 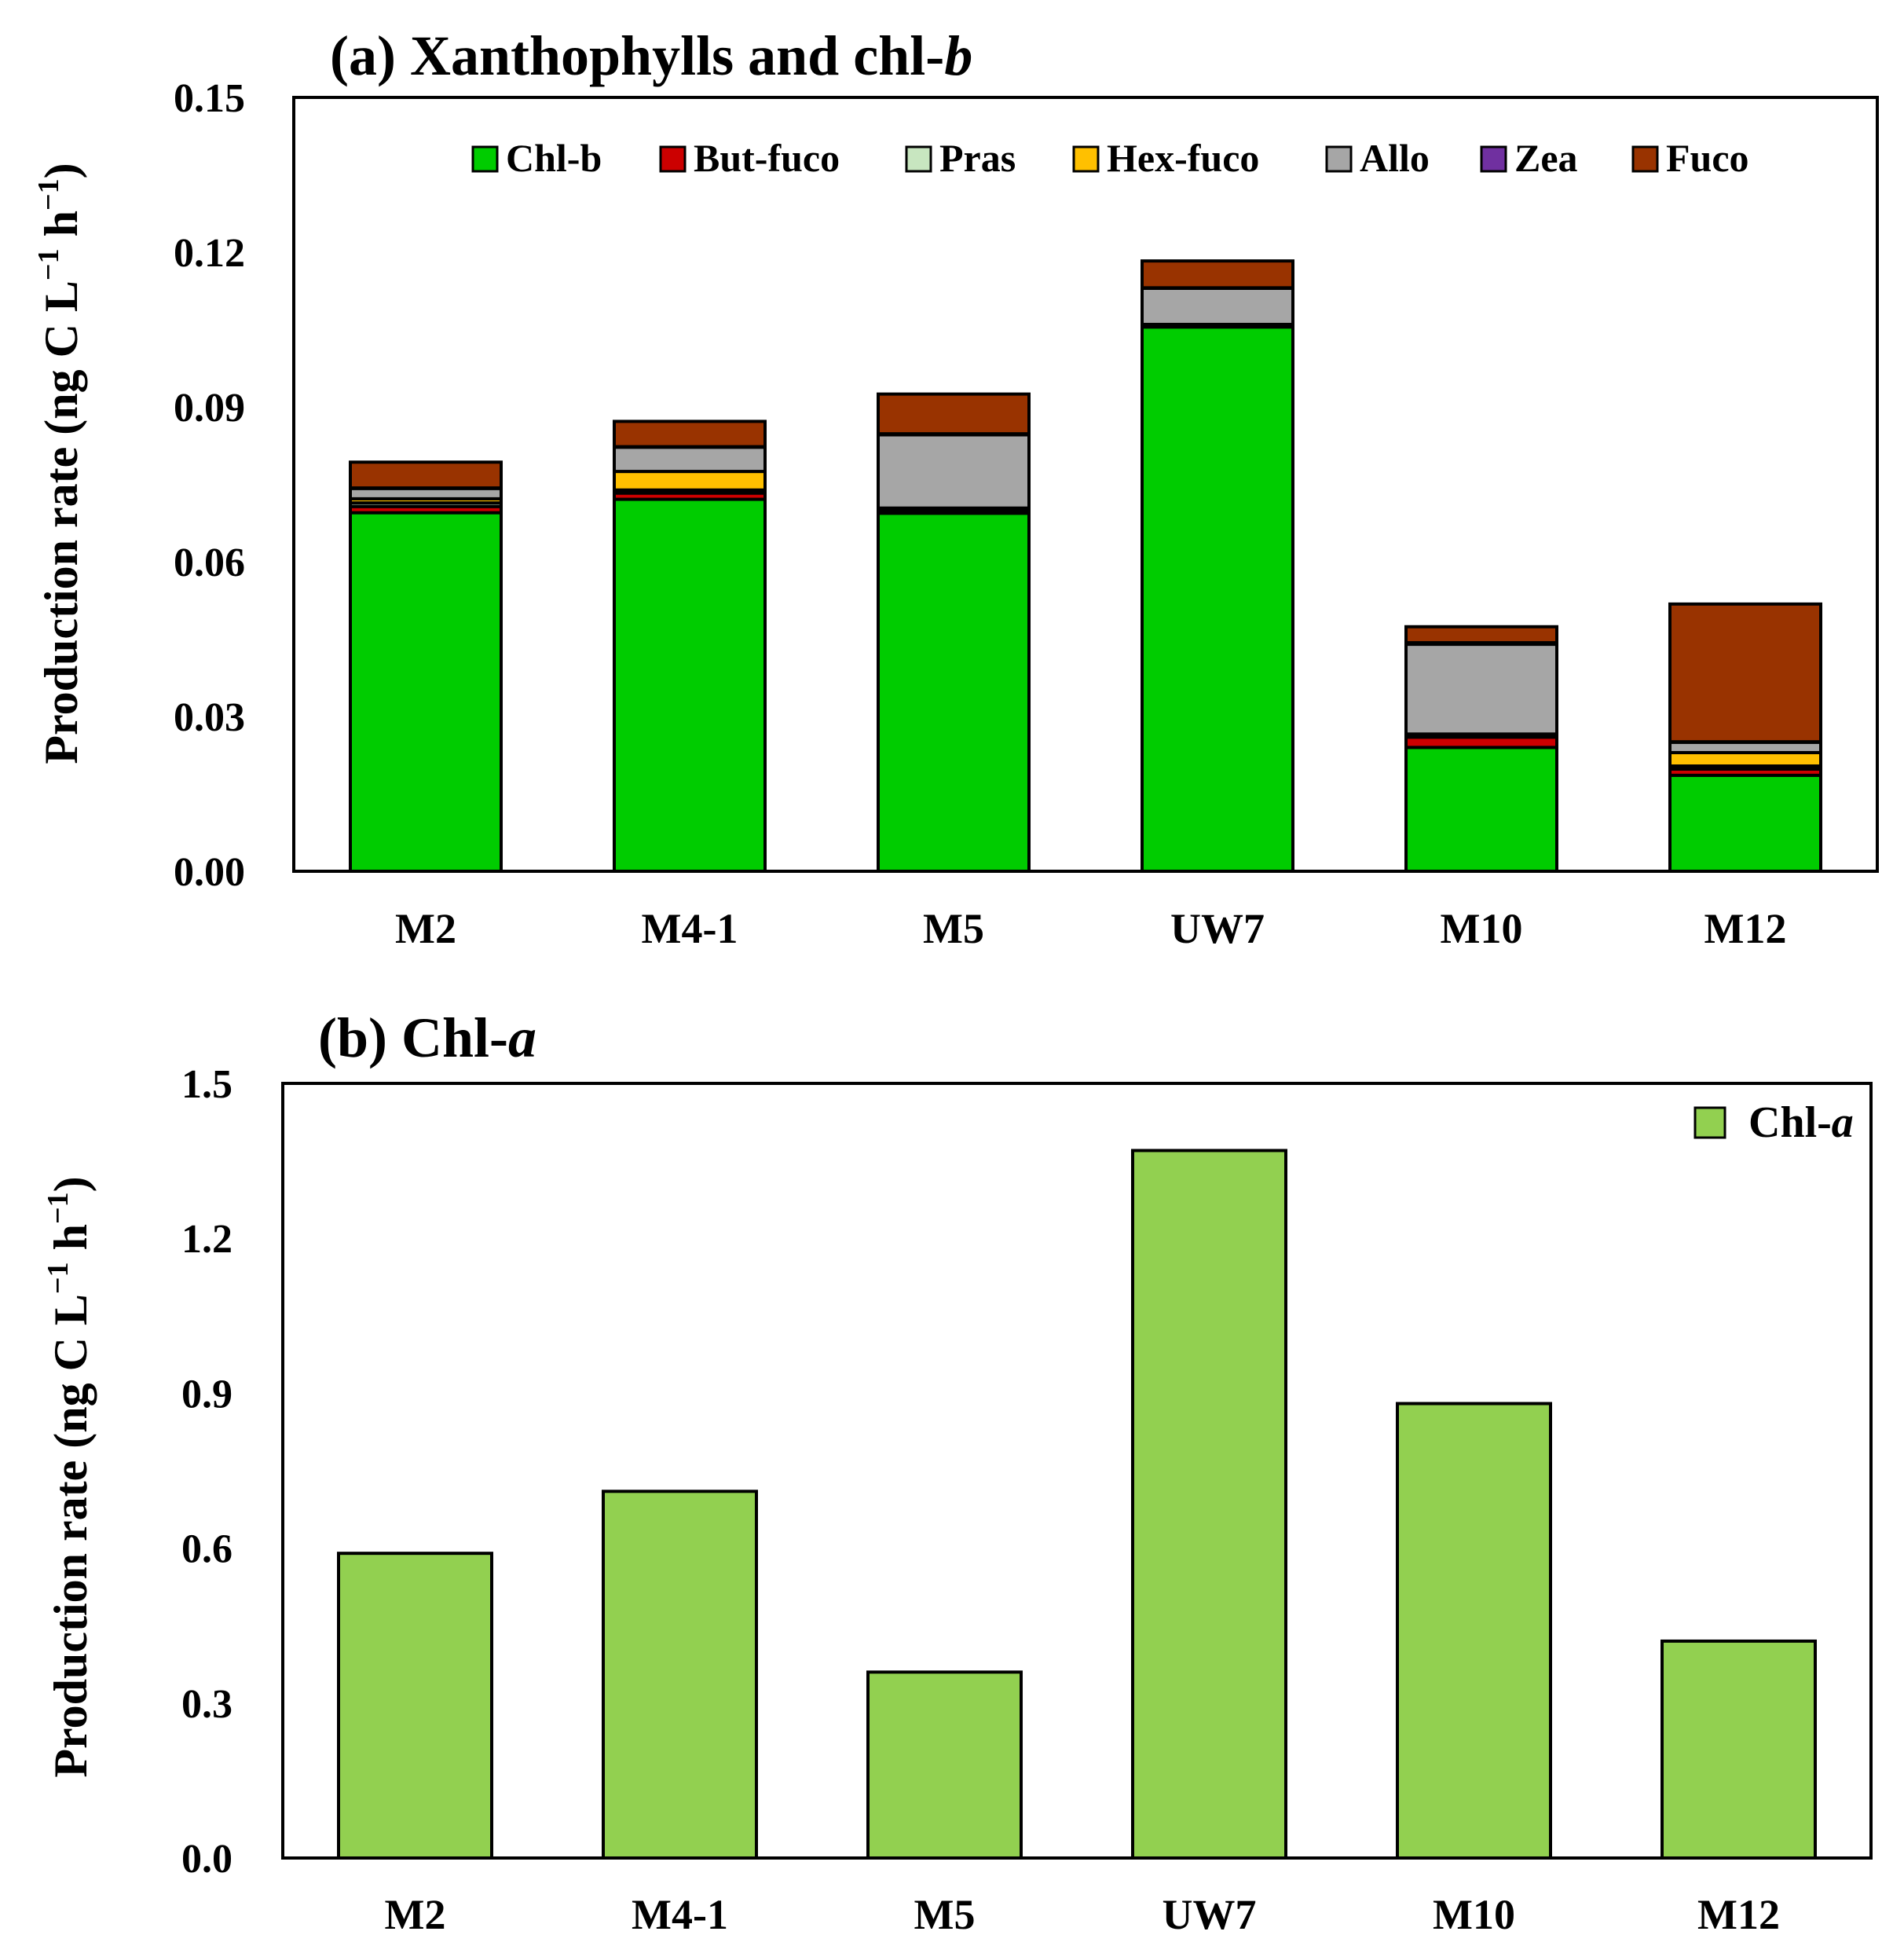 What do you see at coordinates (953, 928) in the screenshot?
I see `panel-a-x-tick-m5: M5` at bounding box center [953, 928].